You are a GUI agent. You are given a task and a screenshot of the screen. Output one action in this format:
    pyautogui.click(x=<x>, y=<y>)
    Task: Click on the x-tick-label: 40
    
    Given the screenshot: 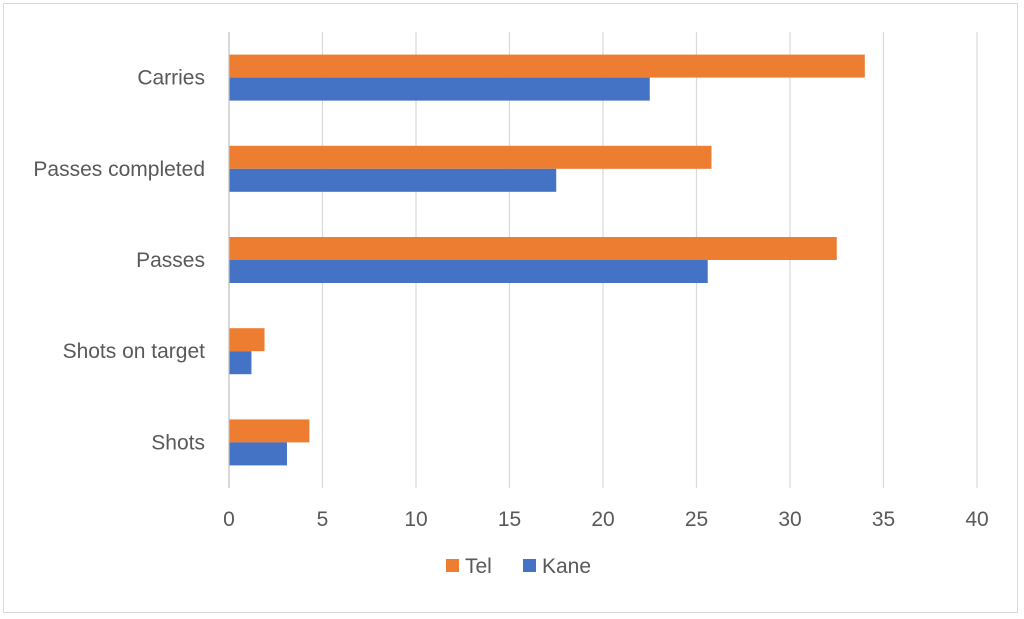 What is the action you would take?
    pyautogui.click(x=976, y=519)
    